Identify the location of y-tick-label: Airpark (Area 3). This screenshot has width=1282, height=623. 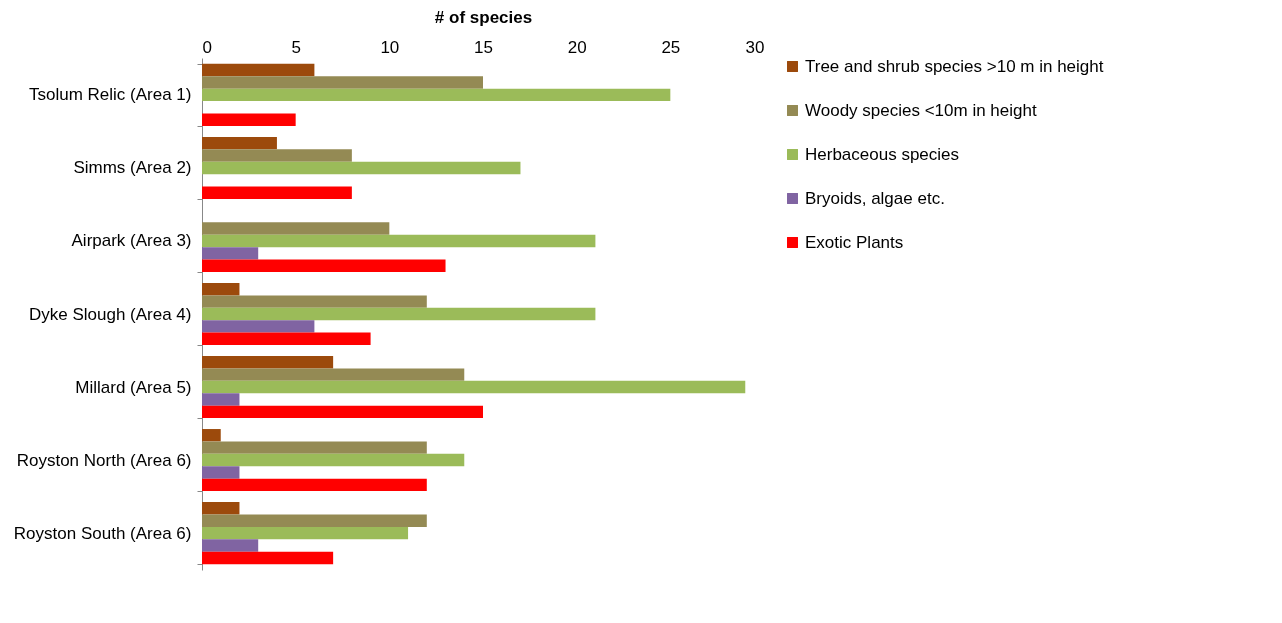
(131, 241).